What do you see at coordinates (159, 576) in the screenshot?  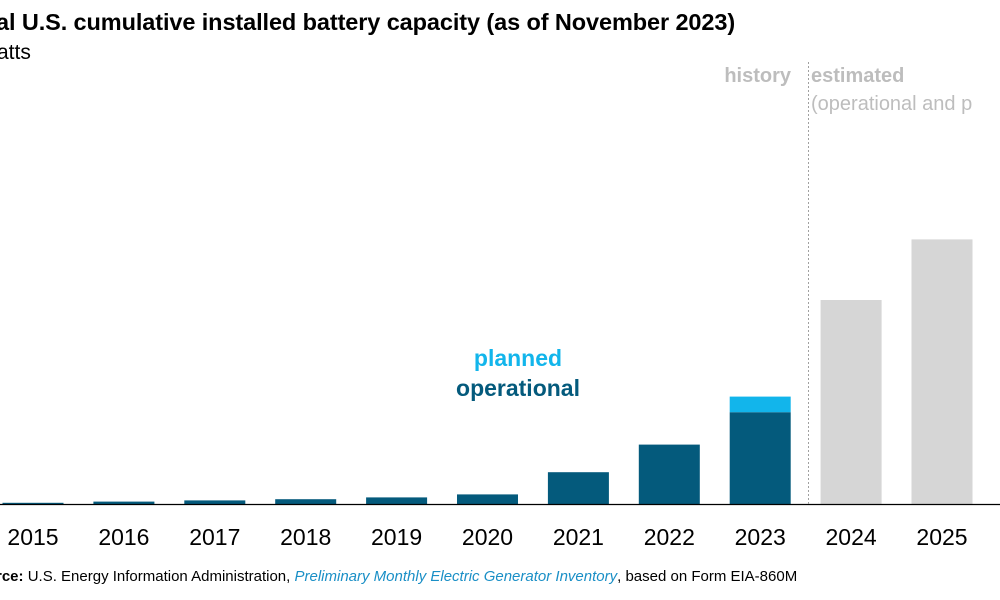 I see `source-text-before: U.S. Energy Information Administration,` at bounding box center [159, 576].